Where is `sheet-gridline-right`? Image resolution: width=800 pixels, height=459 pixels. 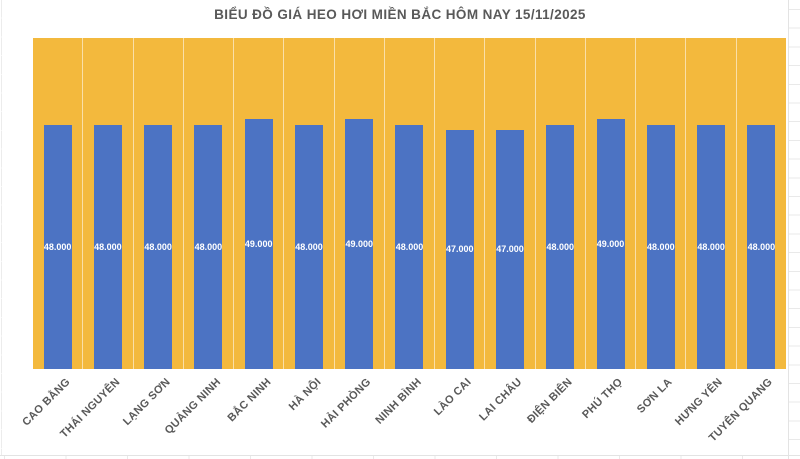
sheet-gridline-right is located at coordinates (788, 229).